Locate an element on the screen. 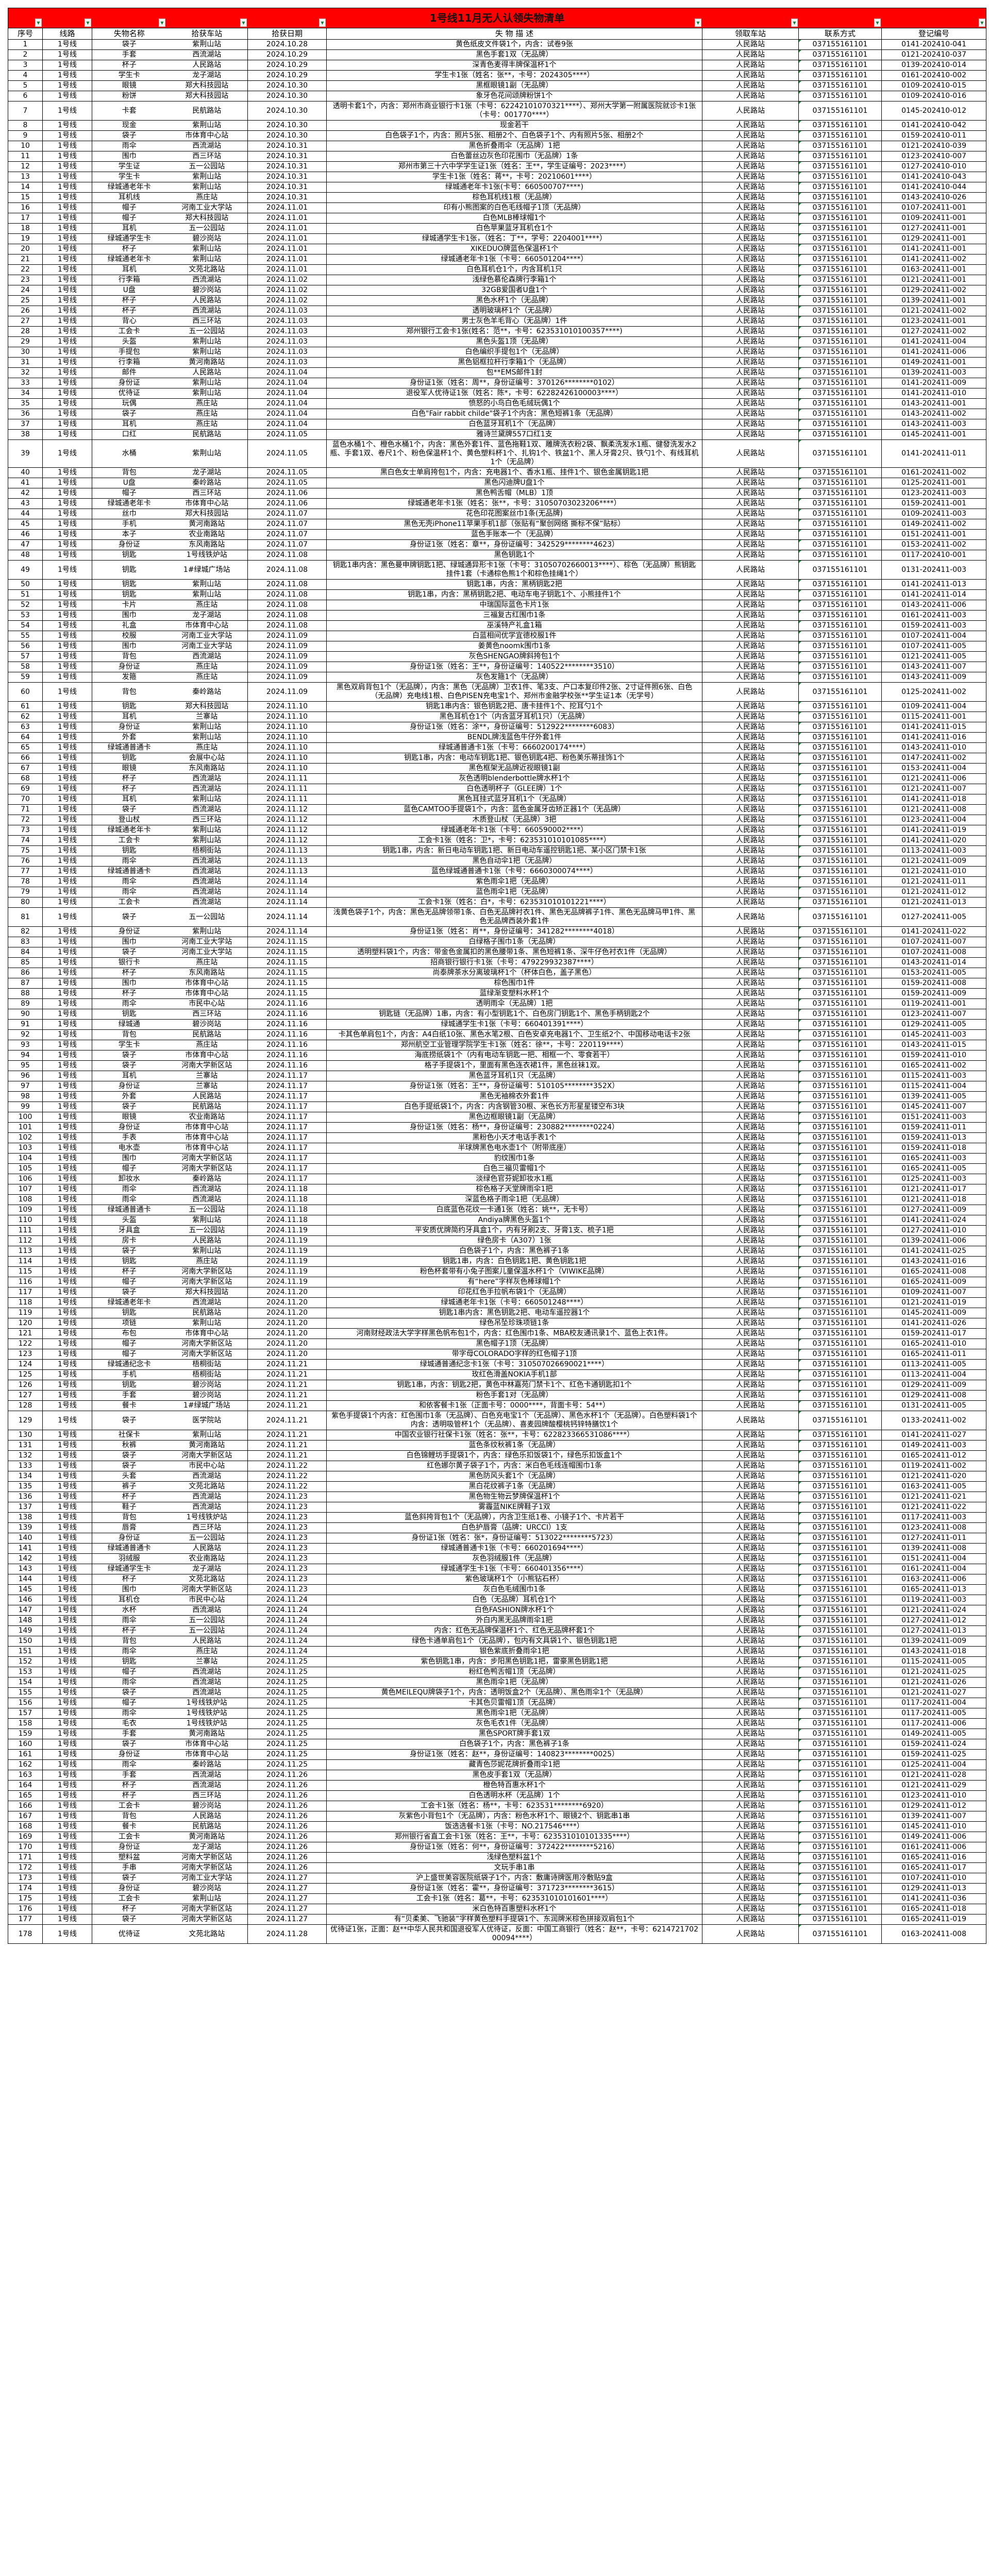 This screenshot has width=989, height=2576. cell-item-name: 身份证 is located at coordinates (129, 544).